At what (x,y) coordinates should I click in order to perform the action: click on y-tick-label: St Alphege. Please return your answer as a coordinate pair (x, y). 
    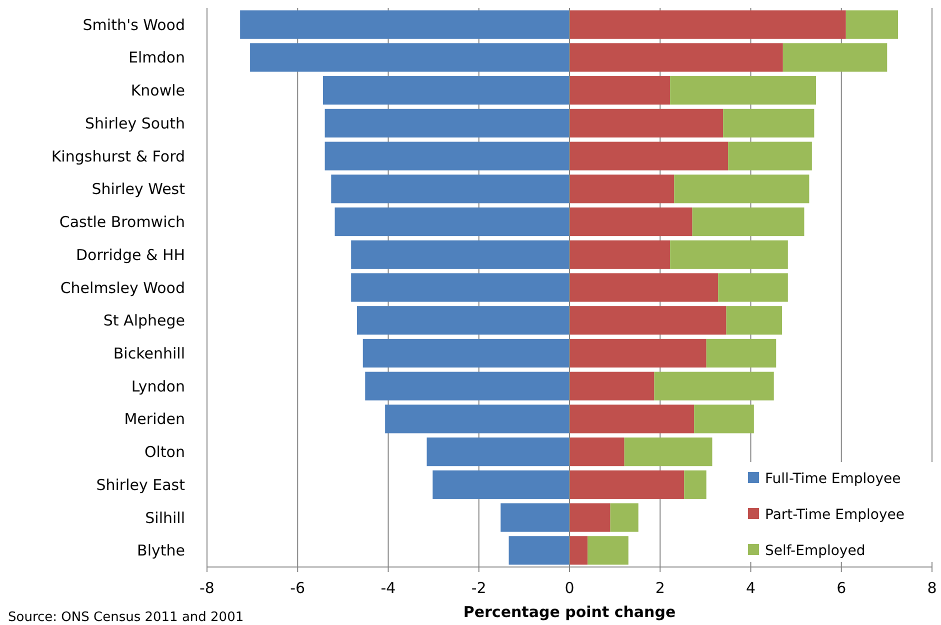
    Looking at the image, I should click on (144, 321).